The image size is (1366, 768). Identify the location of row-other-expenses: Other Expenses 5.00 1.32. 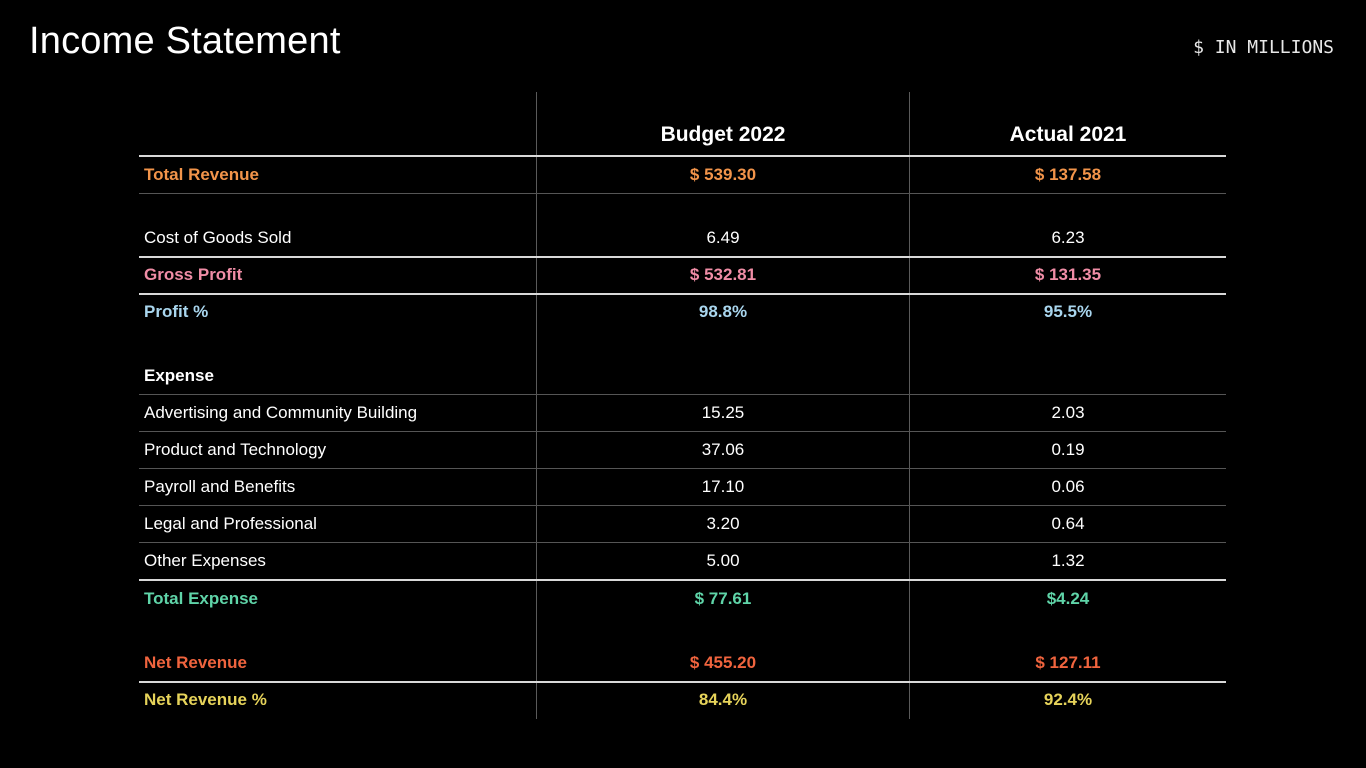
(682, 562).